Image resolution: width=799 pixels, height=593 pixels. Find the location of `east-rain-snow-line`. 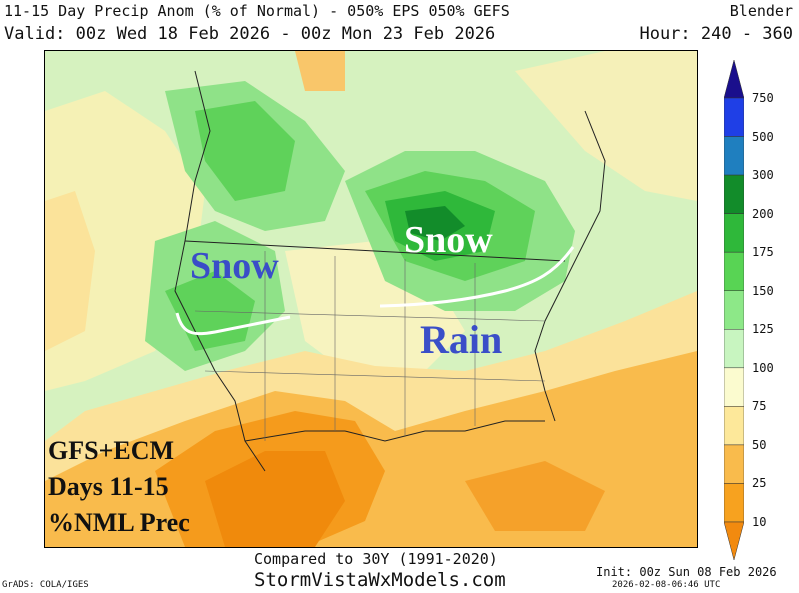

east-rain-snow-line is located at coordinates (477, 277).